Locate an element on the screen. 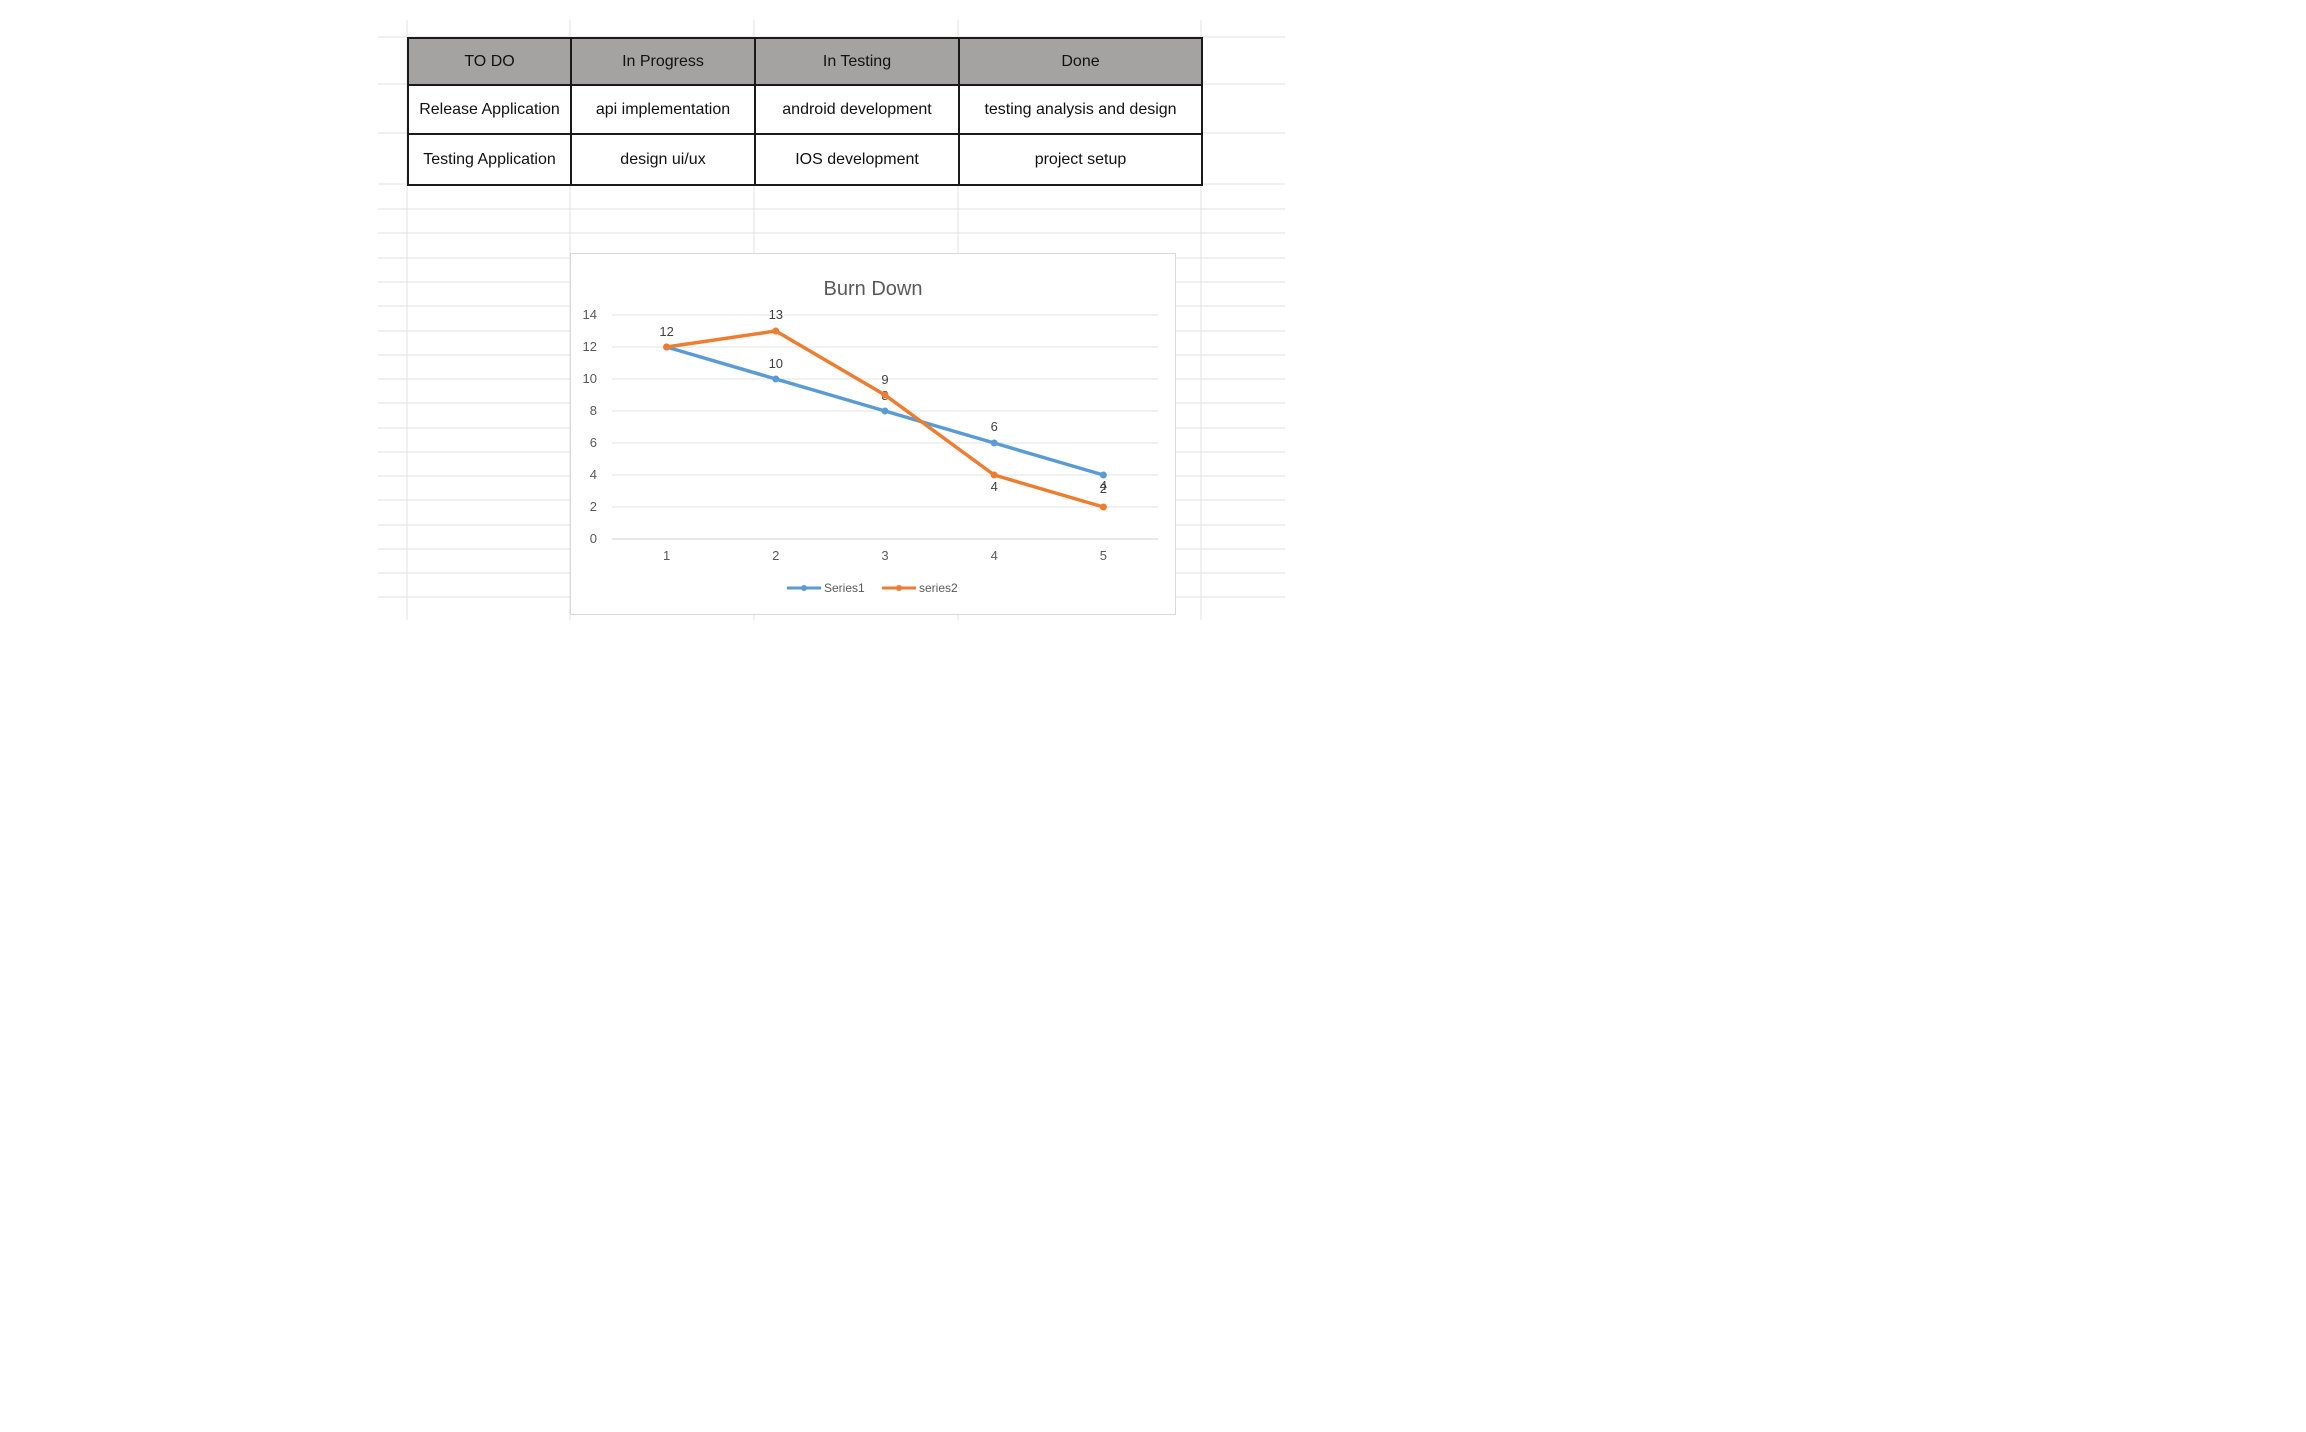 This screenshot has height=1432, width=2306. data-label: 2 is located at coordinates (1103, 488).